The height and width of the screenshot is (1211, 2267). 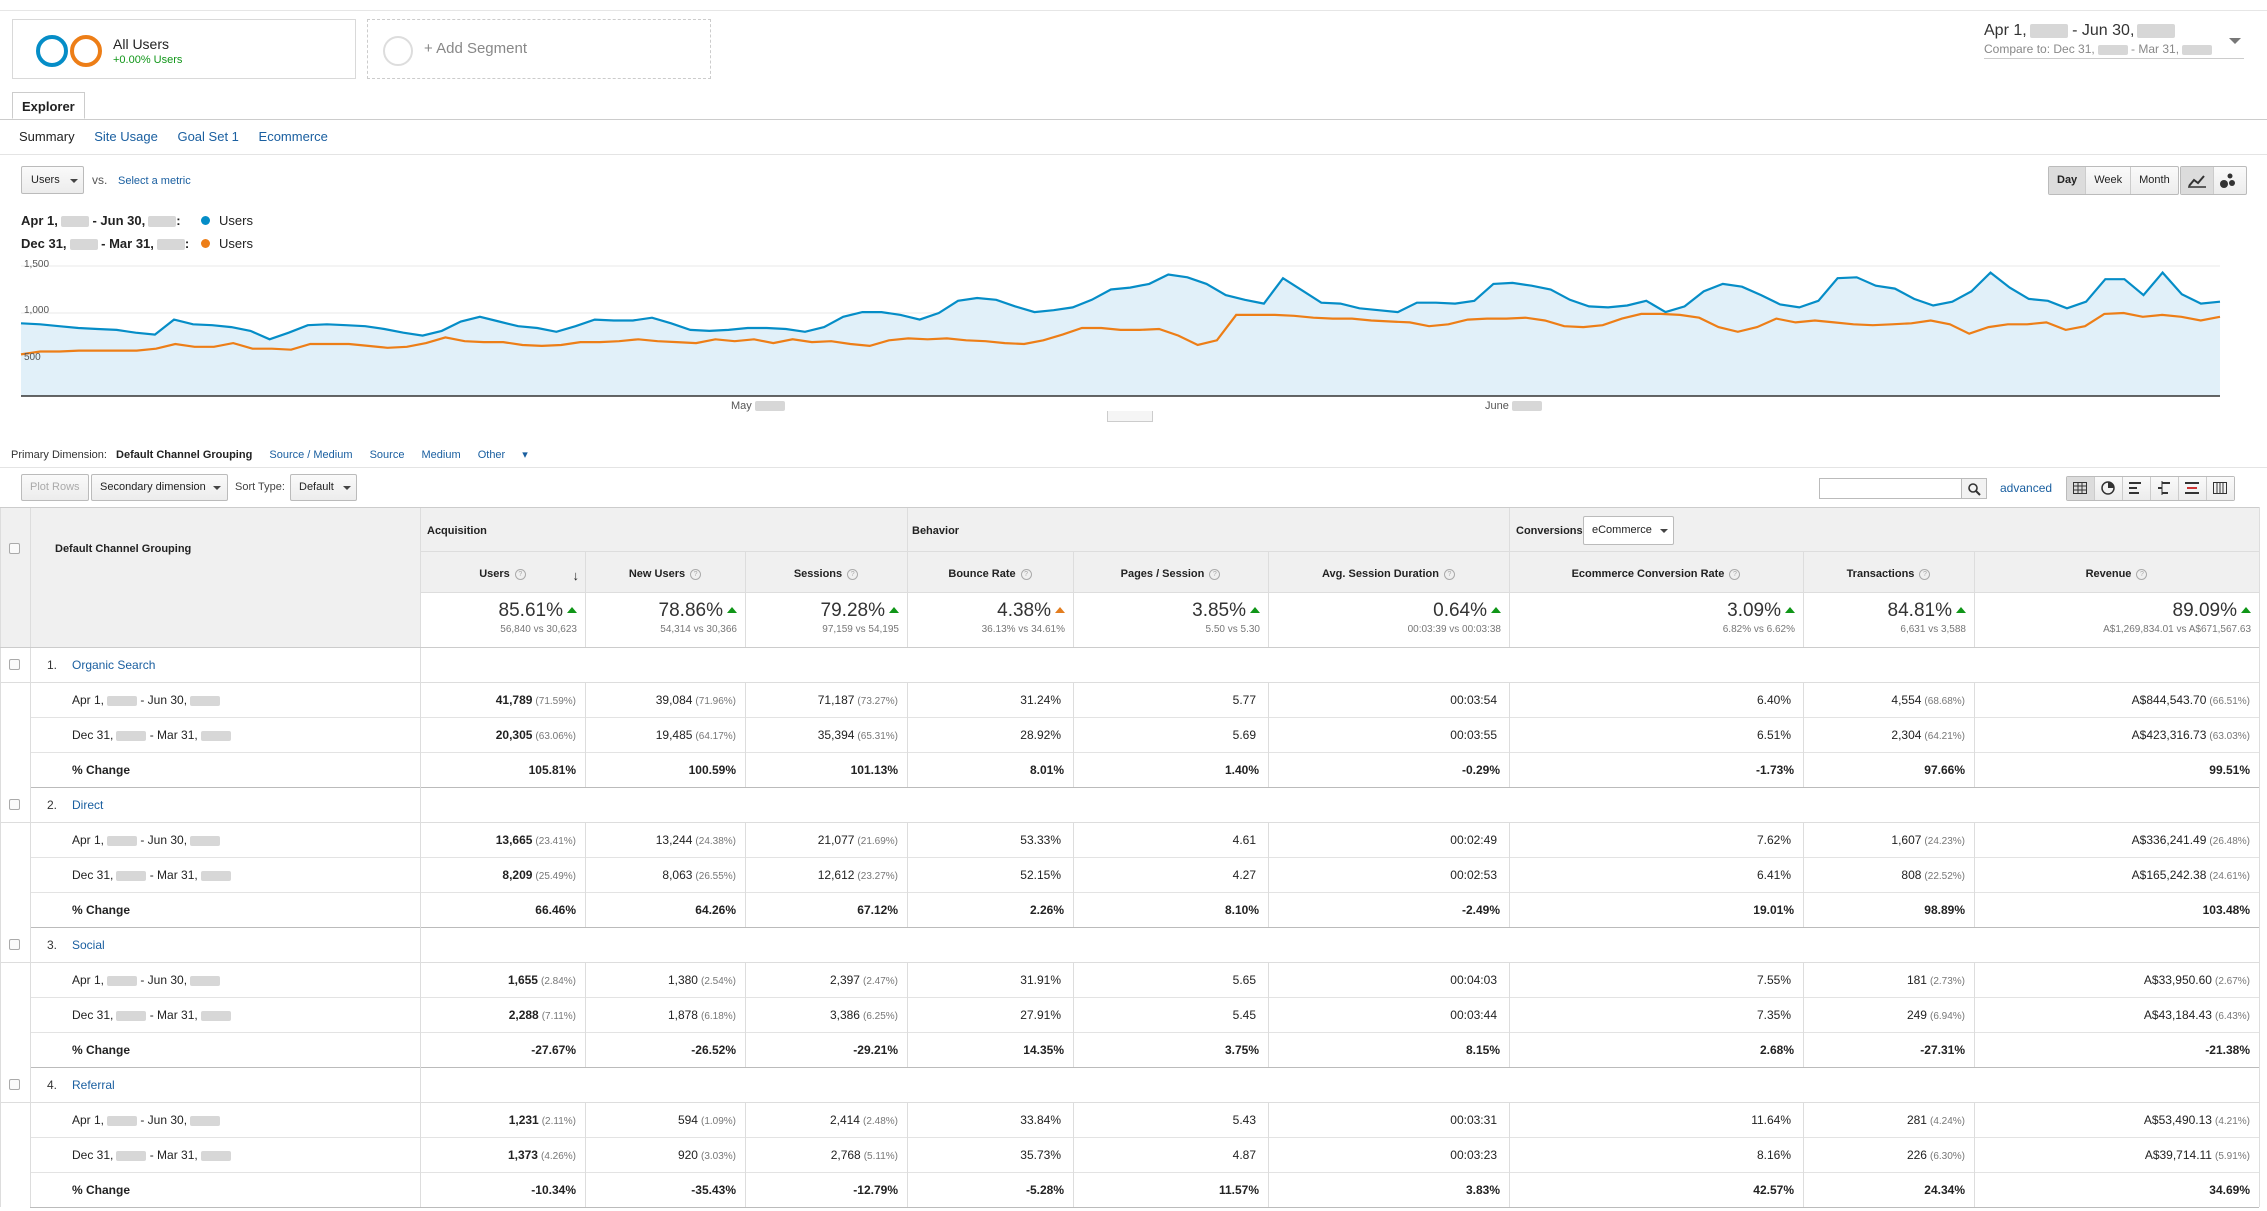 What do you see at coordinates (860, 629) in the screenshot?
I see `summary-compare: 97,159 vs 54,195` at bounding box center [860, 629].